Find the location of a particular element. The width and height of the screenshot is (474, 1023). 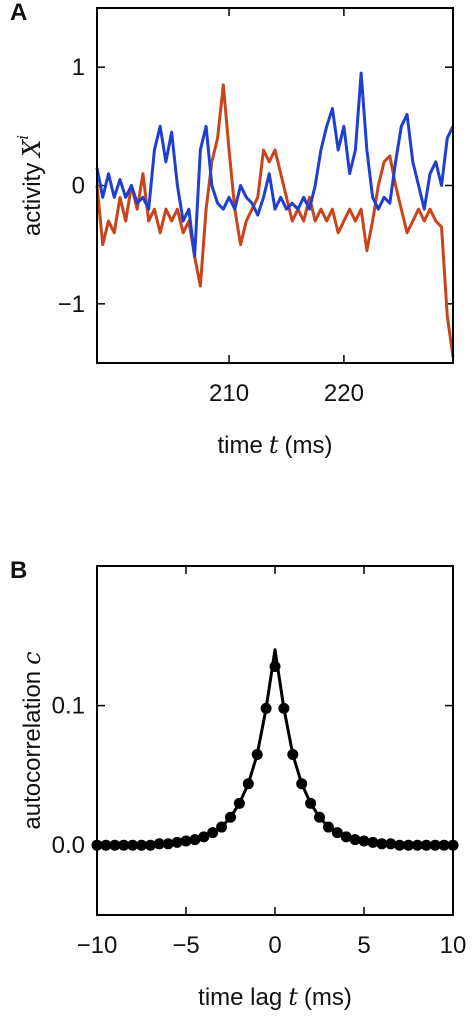

x-tick-label: −5 is located at coordinates (185, 945).